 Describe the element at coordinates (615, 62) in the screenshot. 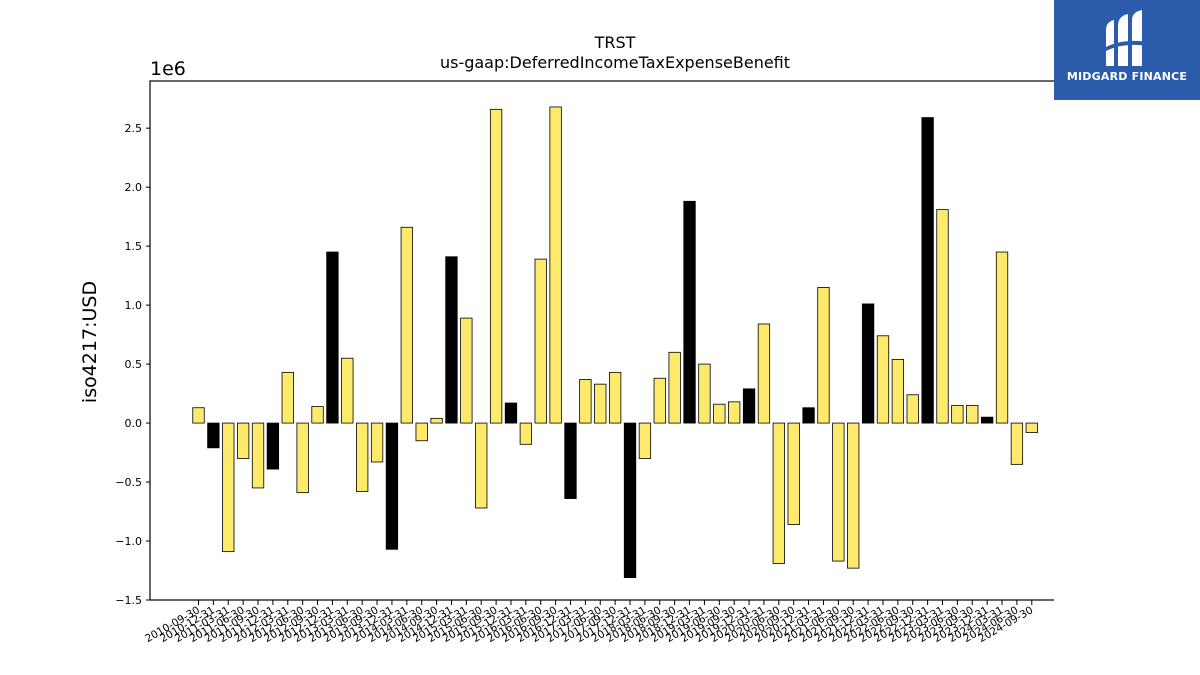

I see `chart-subtitle: us-gaap:DeferredIncomeTaxExpenseBenefit` at that location.